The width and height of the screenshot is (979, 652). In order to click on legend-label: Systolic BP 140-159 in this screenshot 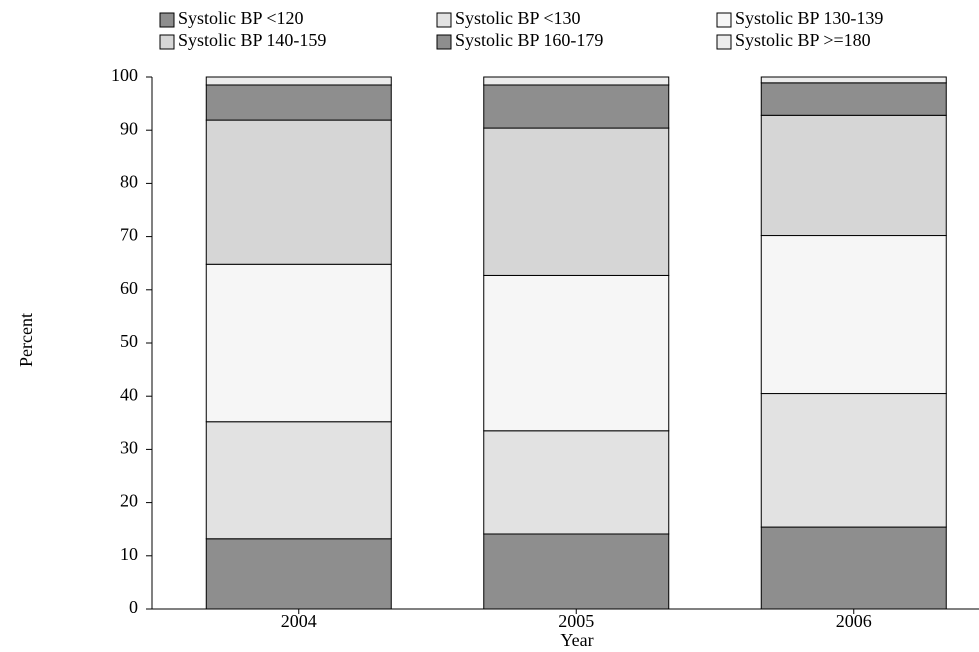, I will do `click(252, 40)`.